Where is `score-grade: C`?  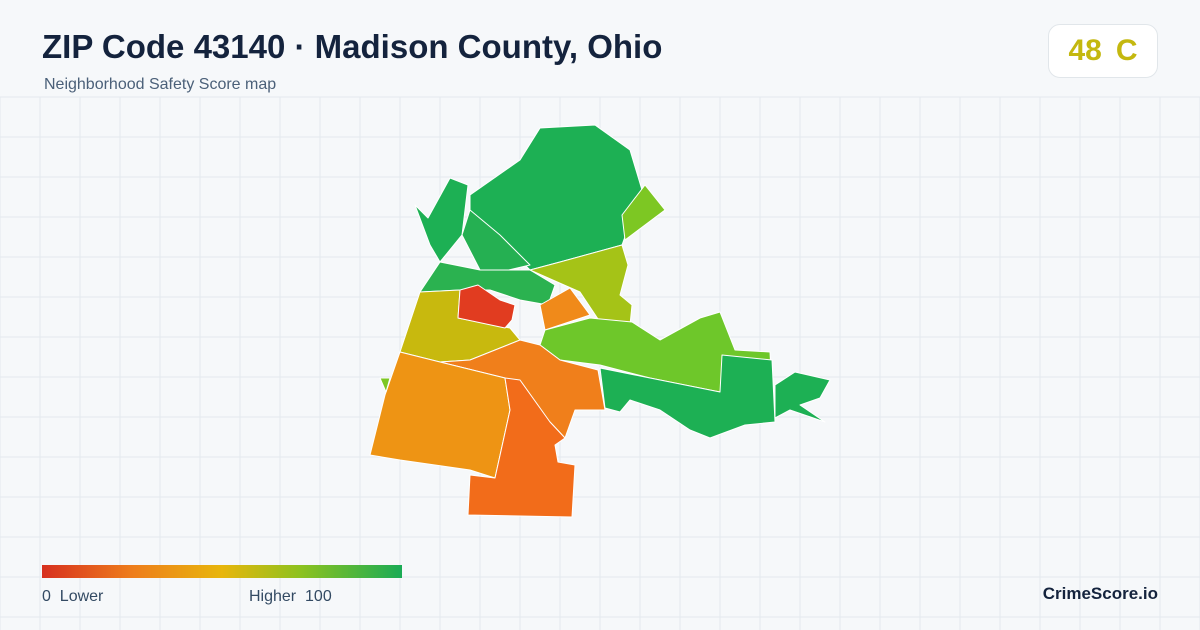 score-grade: C is located at coordinates (1126, 50).